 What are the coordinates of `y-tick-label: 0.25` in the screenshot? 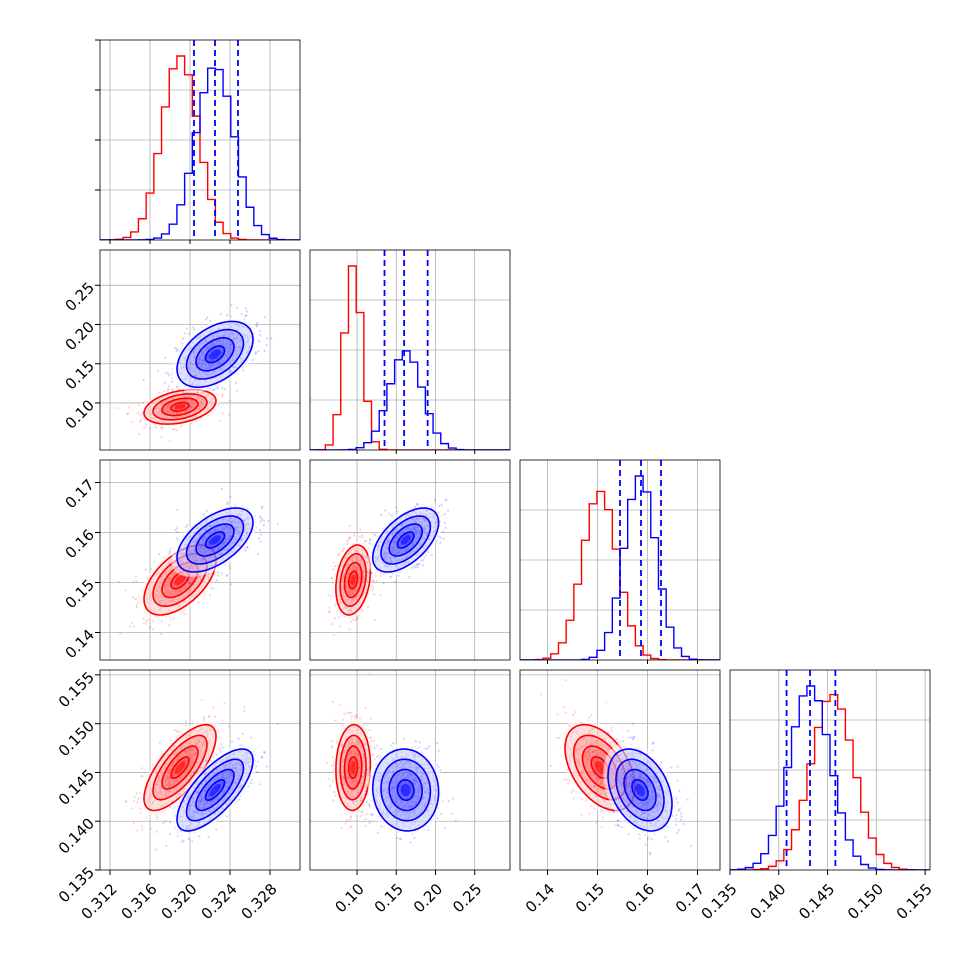 It's located at (80, 297).